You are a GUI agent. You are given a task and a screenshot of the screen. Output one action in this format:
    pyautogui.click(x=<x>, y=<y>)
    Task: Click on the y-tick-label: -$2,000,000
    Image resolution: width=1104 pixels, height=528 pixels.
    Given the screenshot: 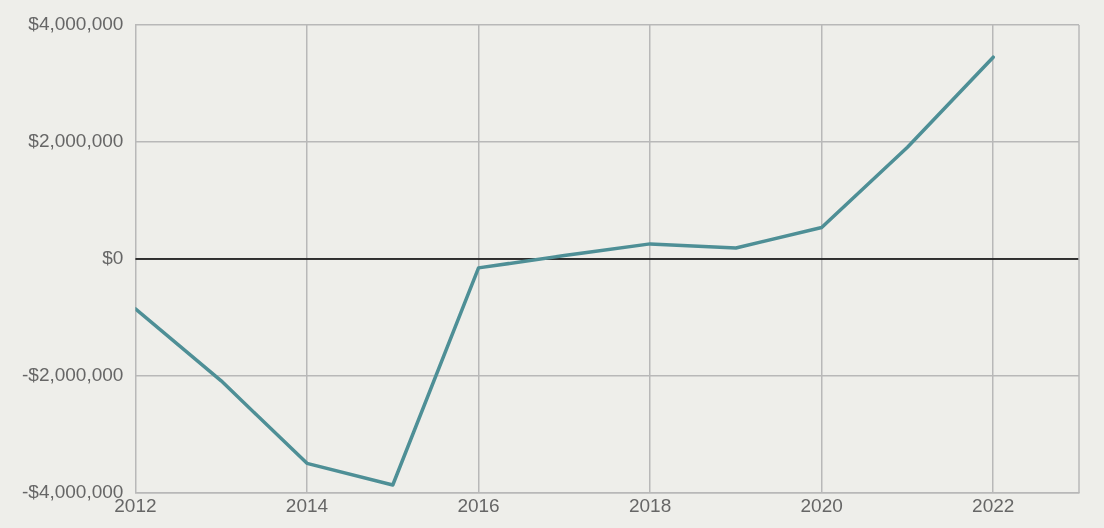 What is the action you would take?
    pyautogui.click(x=73, y=375)
    